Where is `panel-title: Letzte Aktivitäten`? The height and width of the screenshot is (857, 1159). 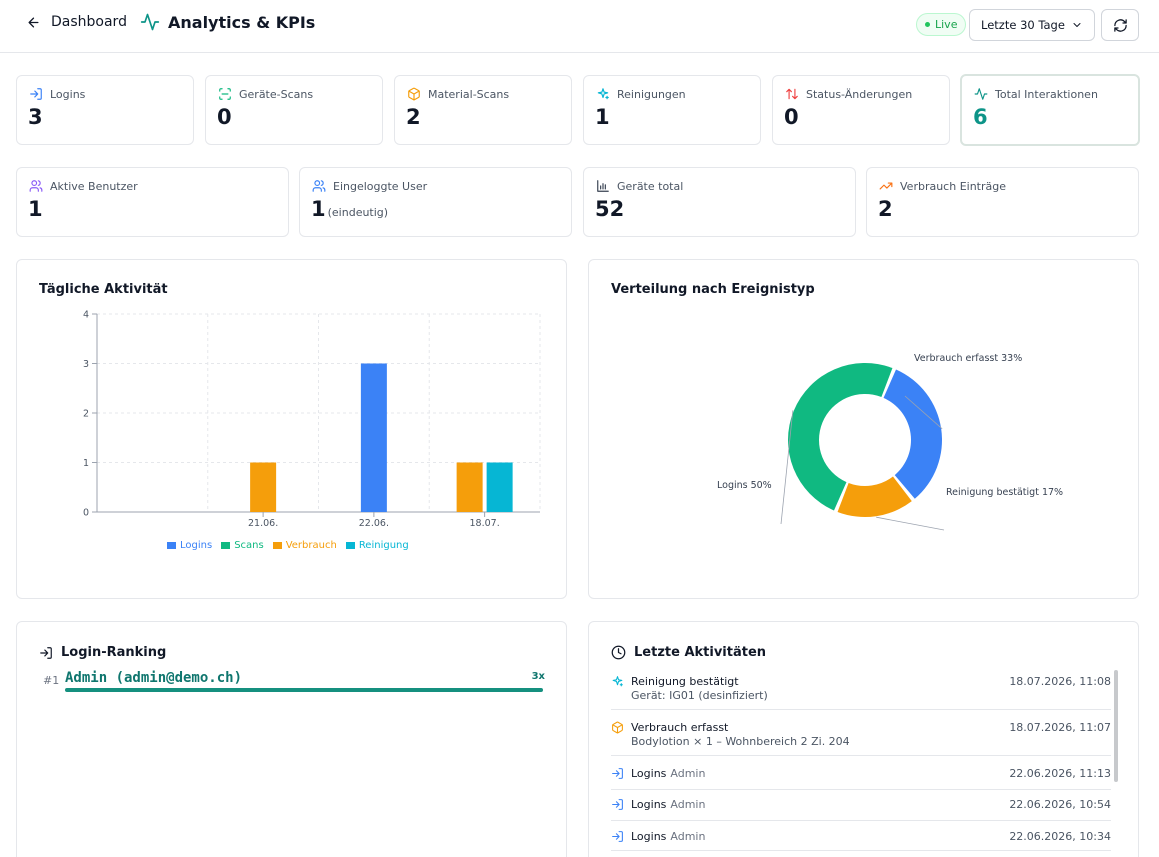 panel-title: Letzte Aktivitäten is located at coordinates (700, 652).